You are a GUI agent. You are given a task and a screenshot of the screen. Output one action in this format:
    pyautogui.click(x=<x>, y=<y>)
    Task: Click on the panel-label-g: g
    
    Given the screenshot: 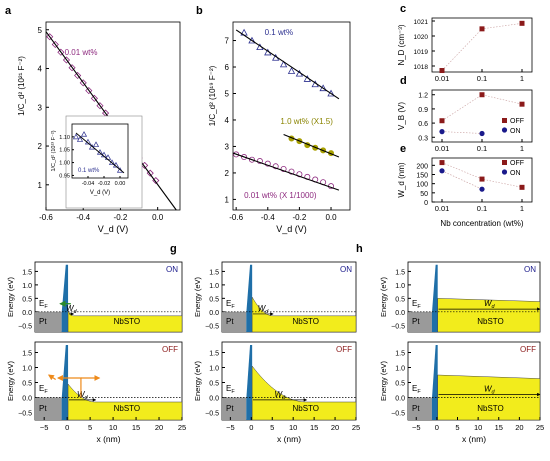 What is the action you would take?
    pyautogui.click(x=173, y=249)
    